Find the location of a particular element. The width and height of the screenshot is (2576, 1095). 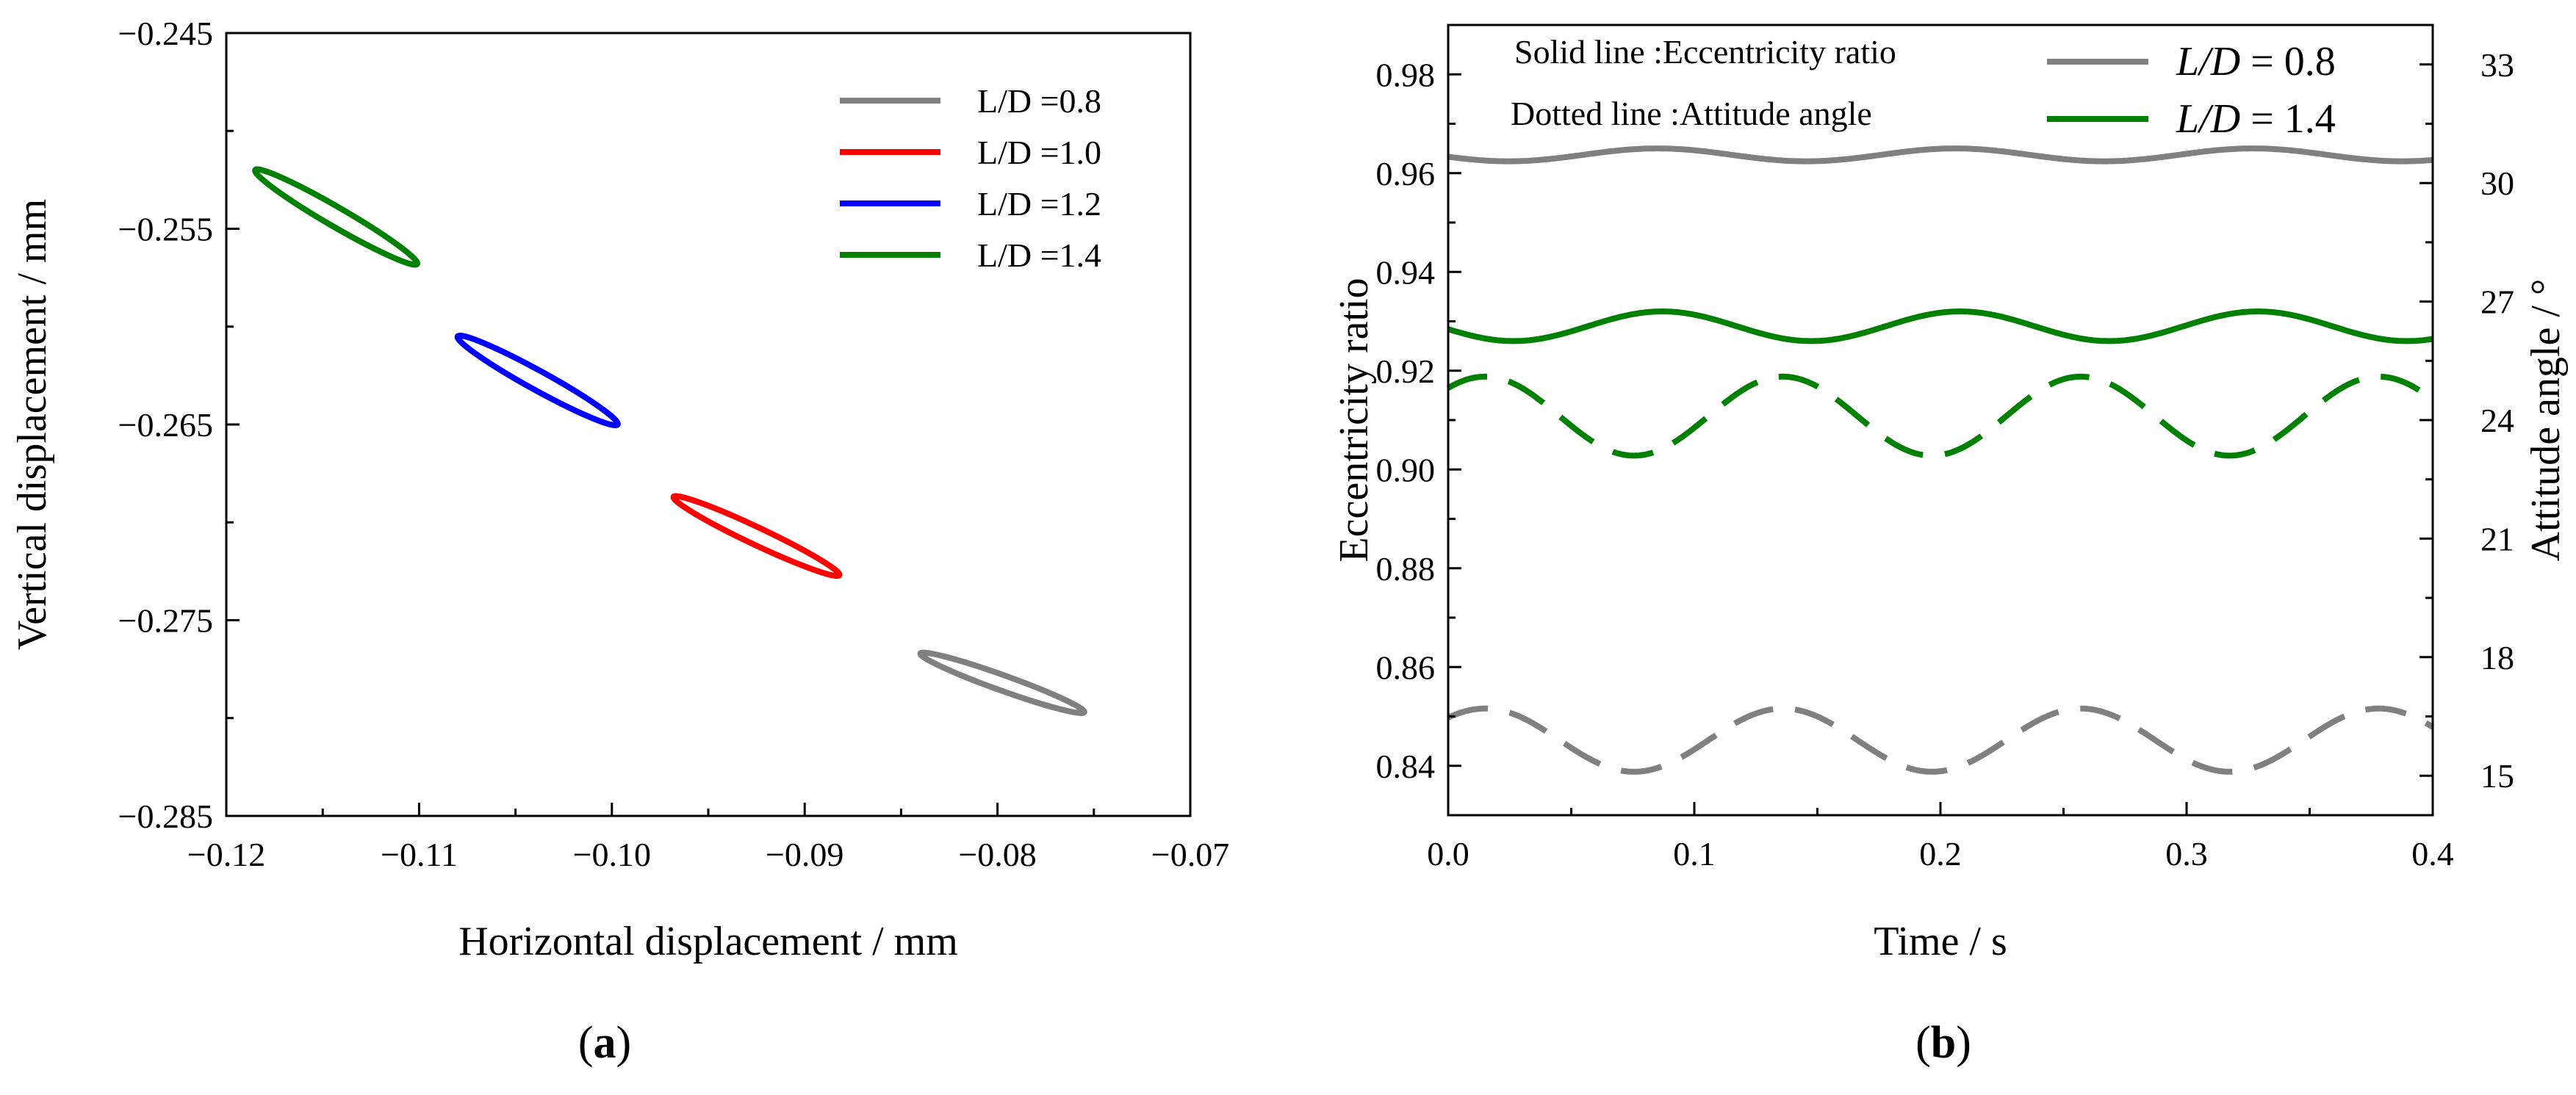

chart-a-xtick-label: −0.08 is located at coordinates (997, 855).